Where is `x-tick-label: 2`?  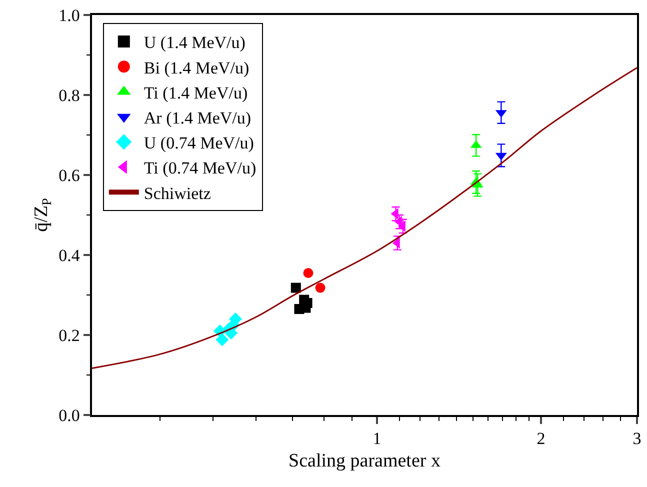
x-tick-label: 2 is located at coordinates (541, 438).